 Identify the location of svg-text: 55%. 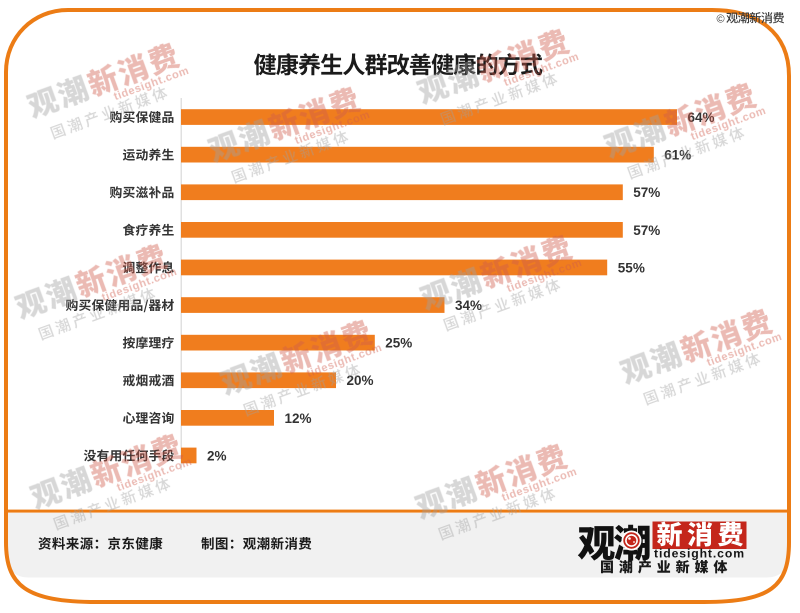
(631, 267).